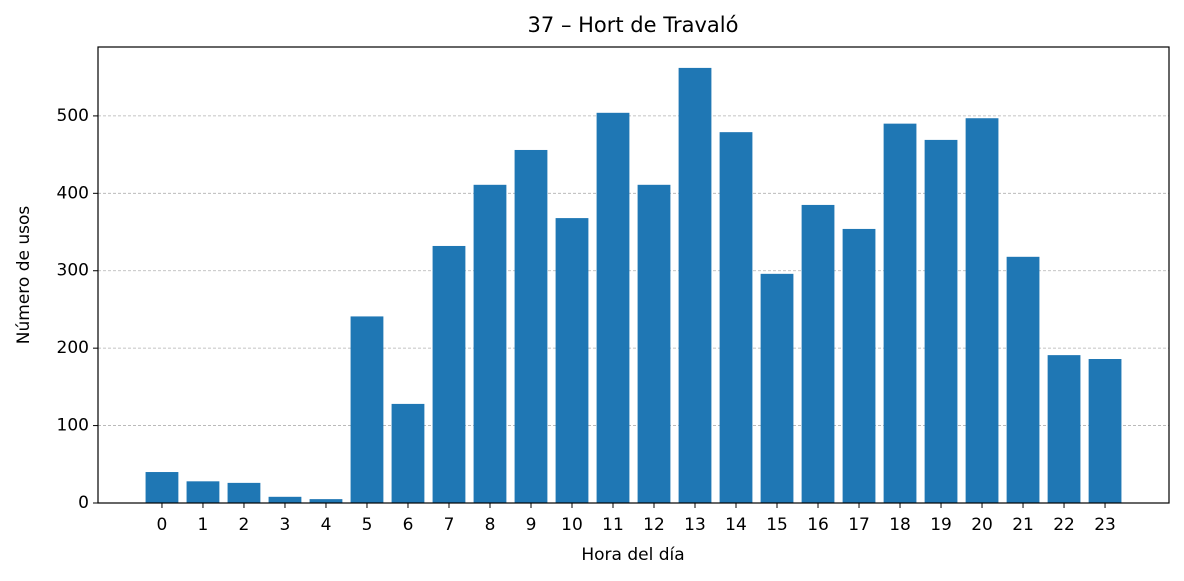 The width and height of the screenshot is (1184, 581). What do you see at coordinates (83, 503) in the screenshot?
I see `y-tick-label: 0` at bounding box center [83, 503].